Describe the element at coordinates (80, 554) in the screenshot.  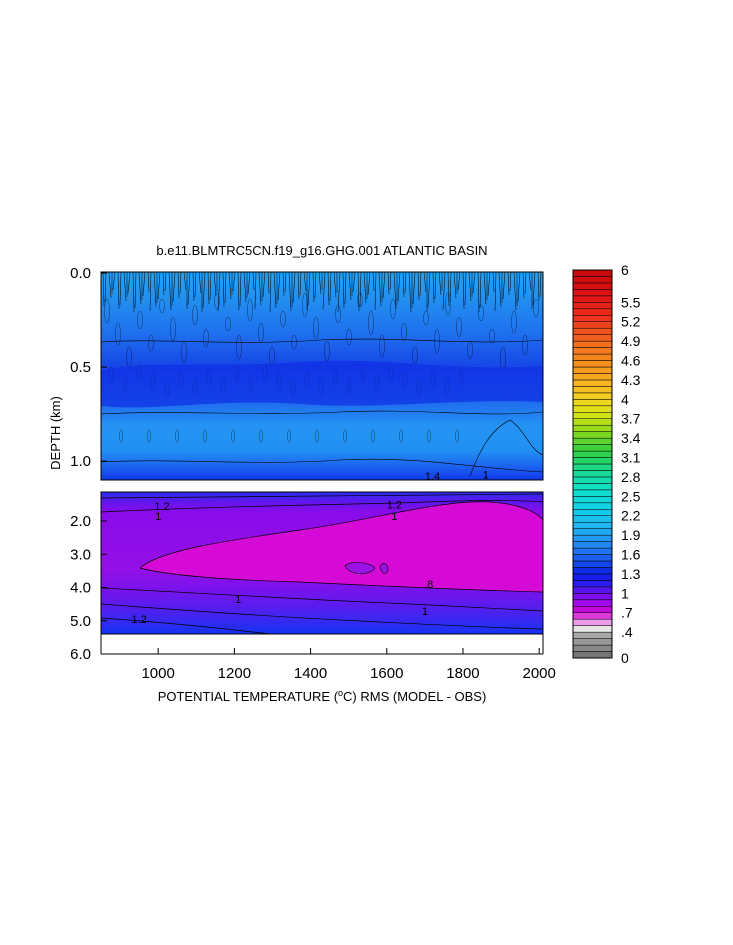
I see `y-tick-label: 3.0` at that location.